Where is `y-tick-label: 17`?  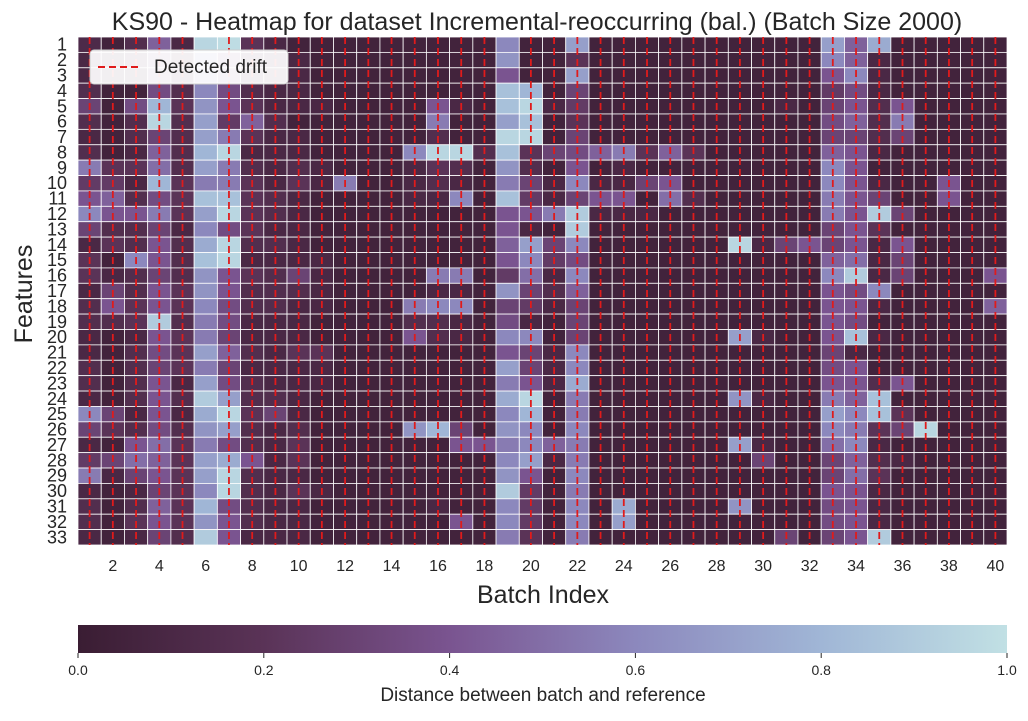
y-tick-label: 17 is located at coordinates (57, 291).